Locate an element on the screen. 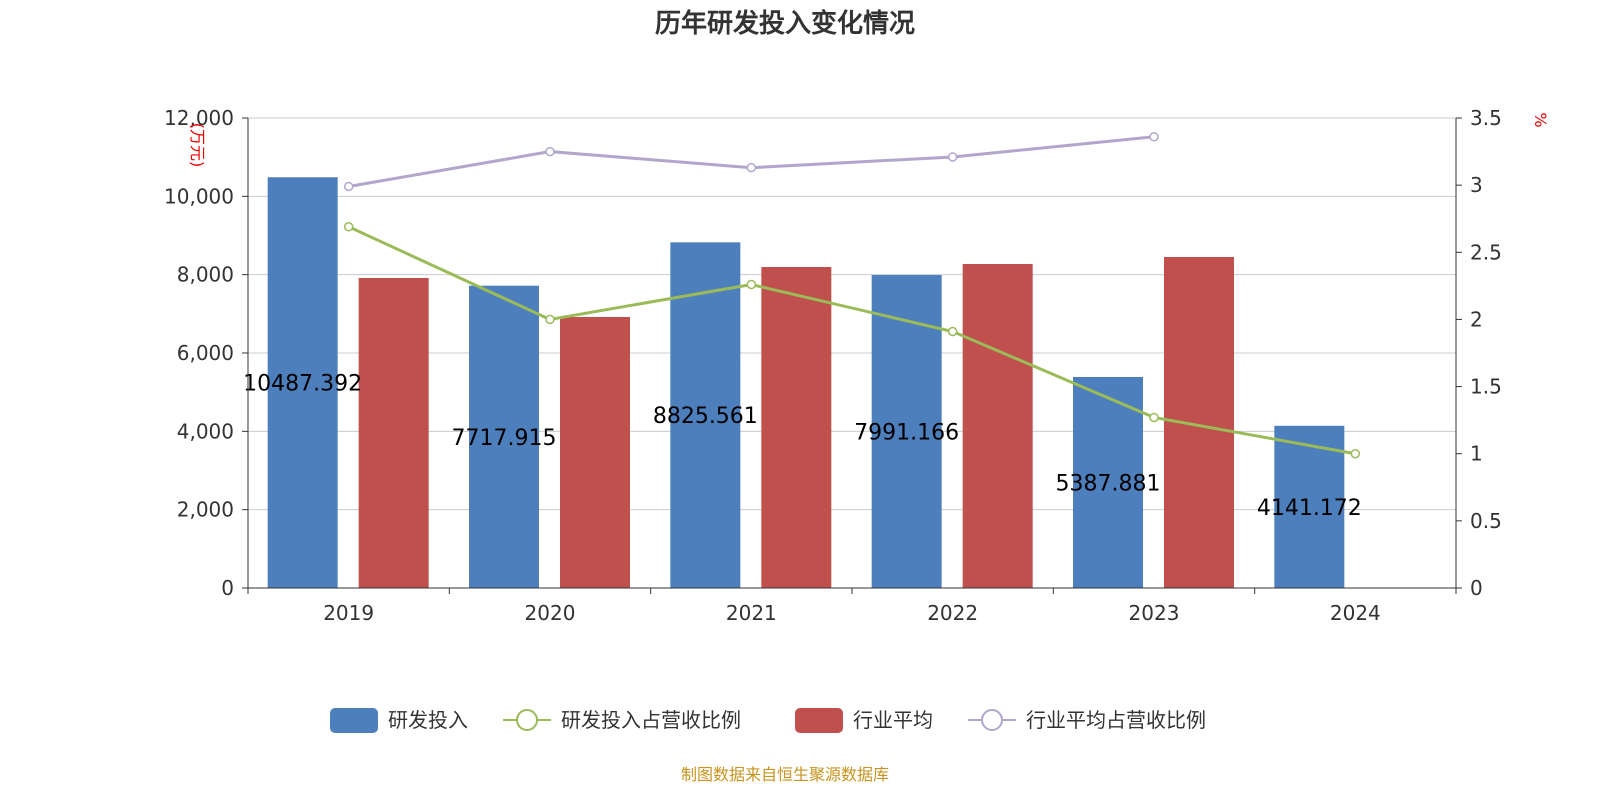  bar-data-label: 8825.561 is located at coordinates (705, 416).